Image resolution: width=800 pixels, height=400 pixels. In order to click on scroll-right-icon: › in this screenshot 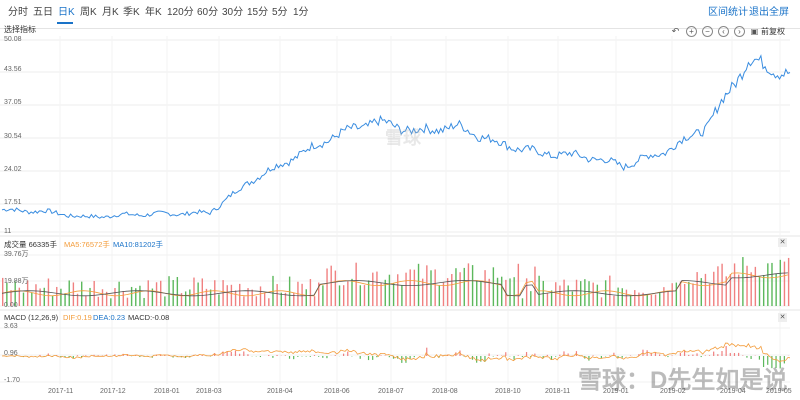, I will do `click(739, 31)`.